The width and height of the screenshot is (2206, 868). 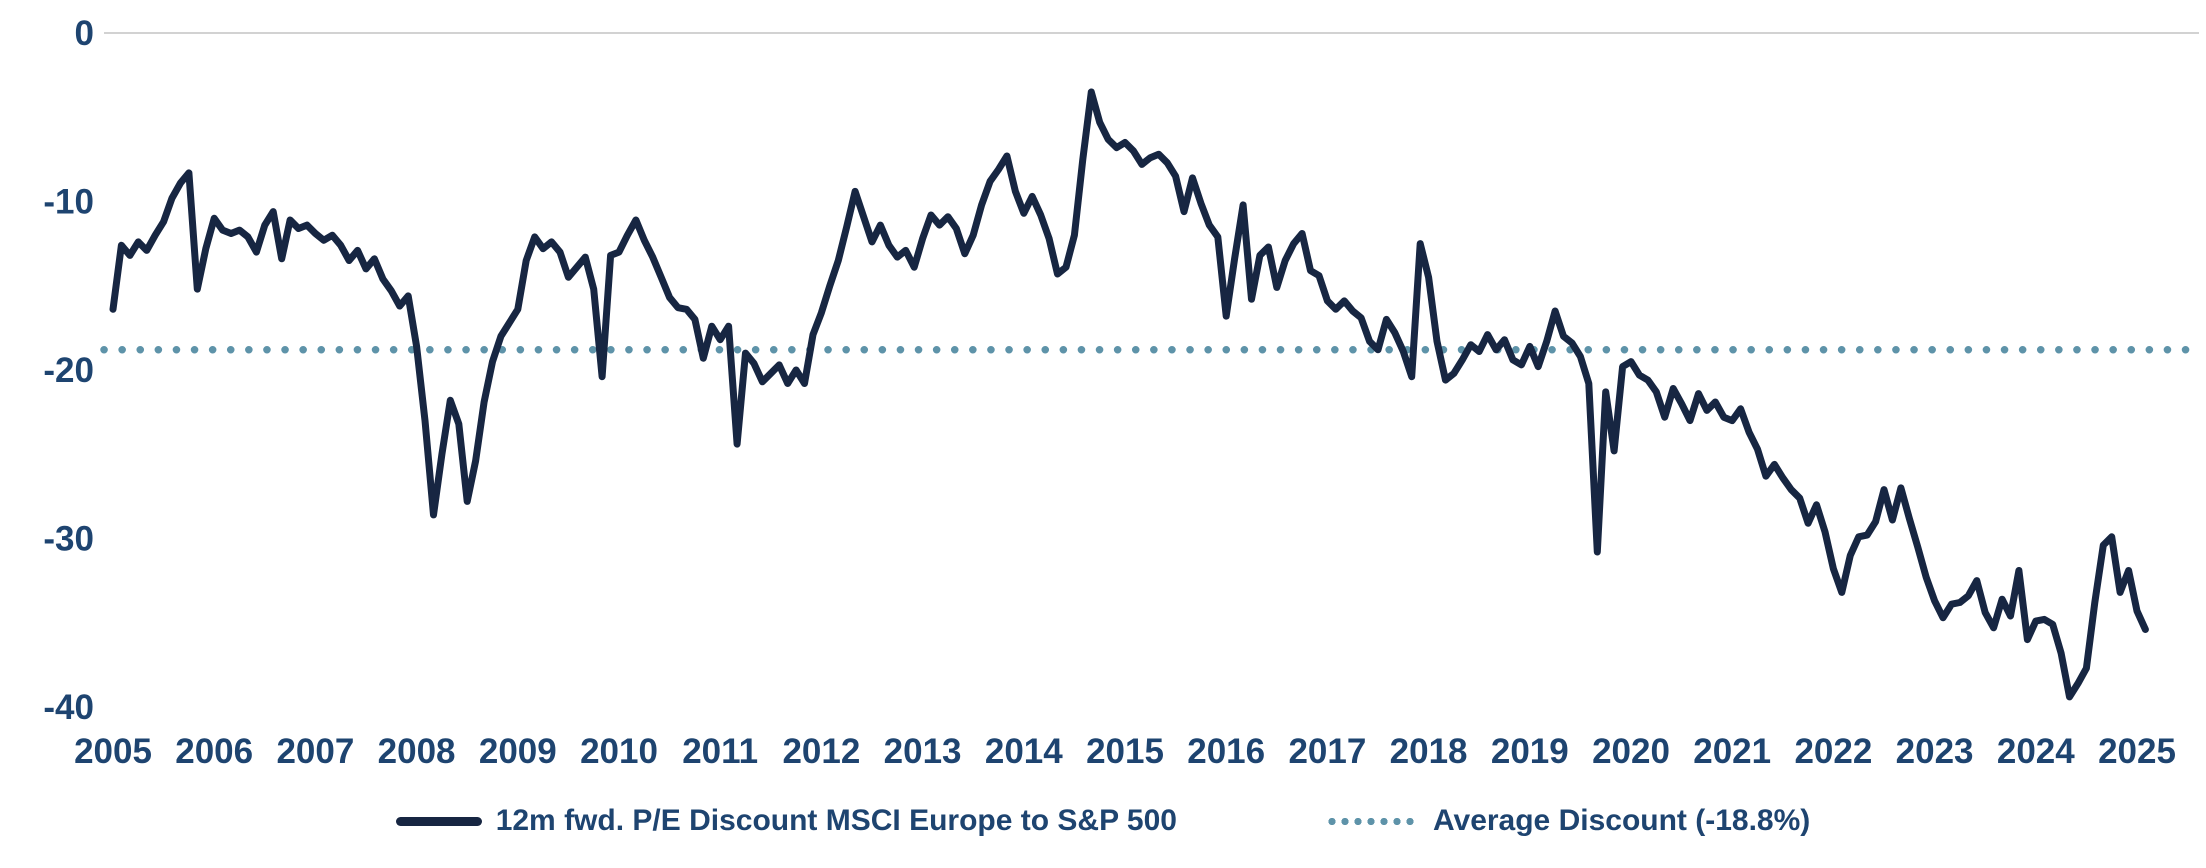 What do you see at coordinates (84, 33) in the screenshot?
I see `y-tick-label: 0` at bounding box center [84, 33].